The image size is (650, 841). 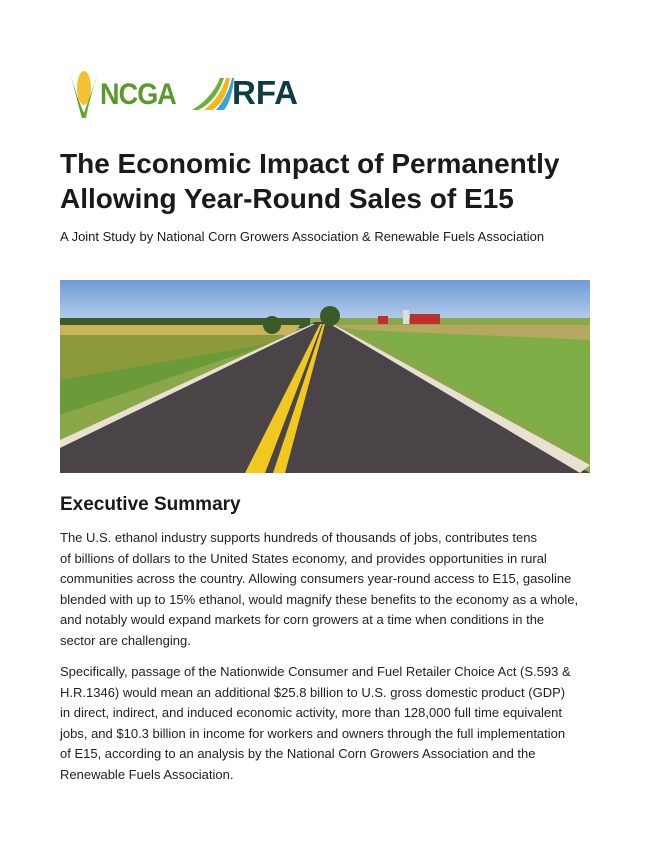 I want to click on section-heading: Executive Summary, so click(x=150, y=504).